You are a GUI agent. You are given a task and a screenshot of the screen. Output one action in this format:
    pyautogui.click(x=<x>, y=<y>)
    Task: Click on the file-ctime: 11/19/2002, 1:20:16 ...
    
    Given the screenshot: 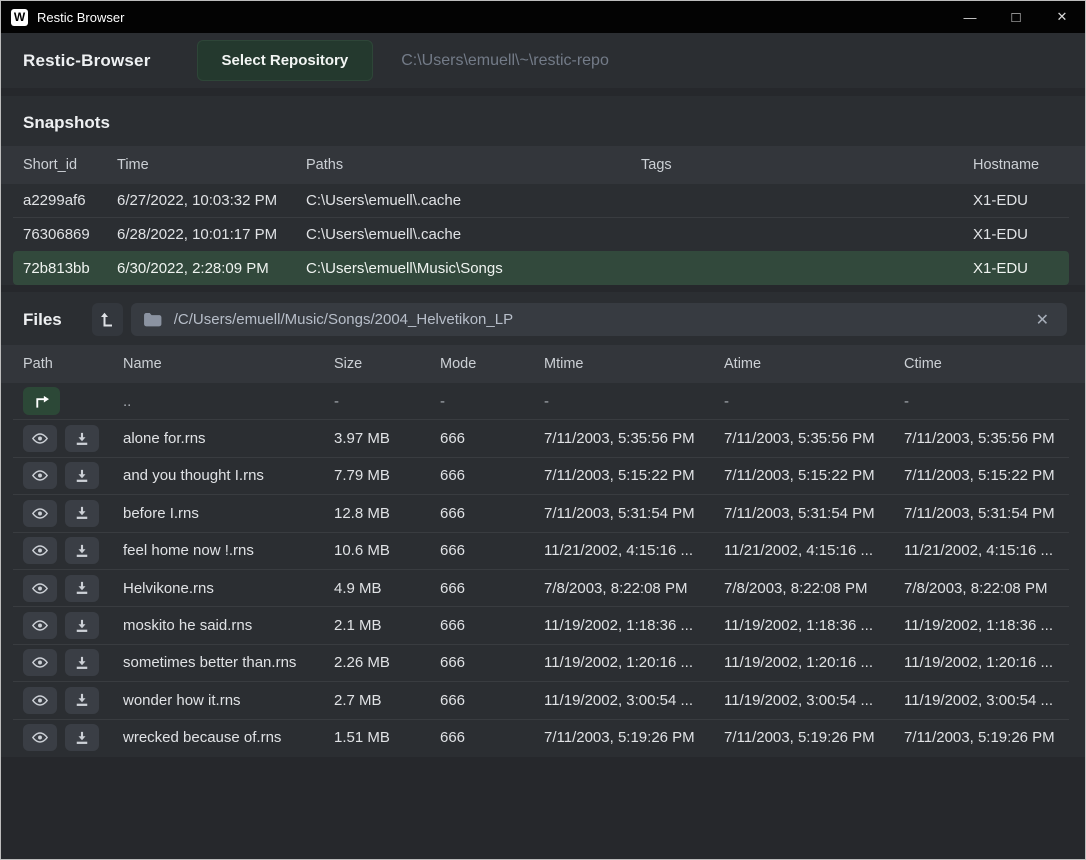 What is the action you would take?
    pyautogui.click(x=979, y=663)
    